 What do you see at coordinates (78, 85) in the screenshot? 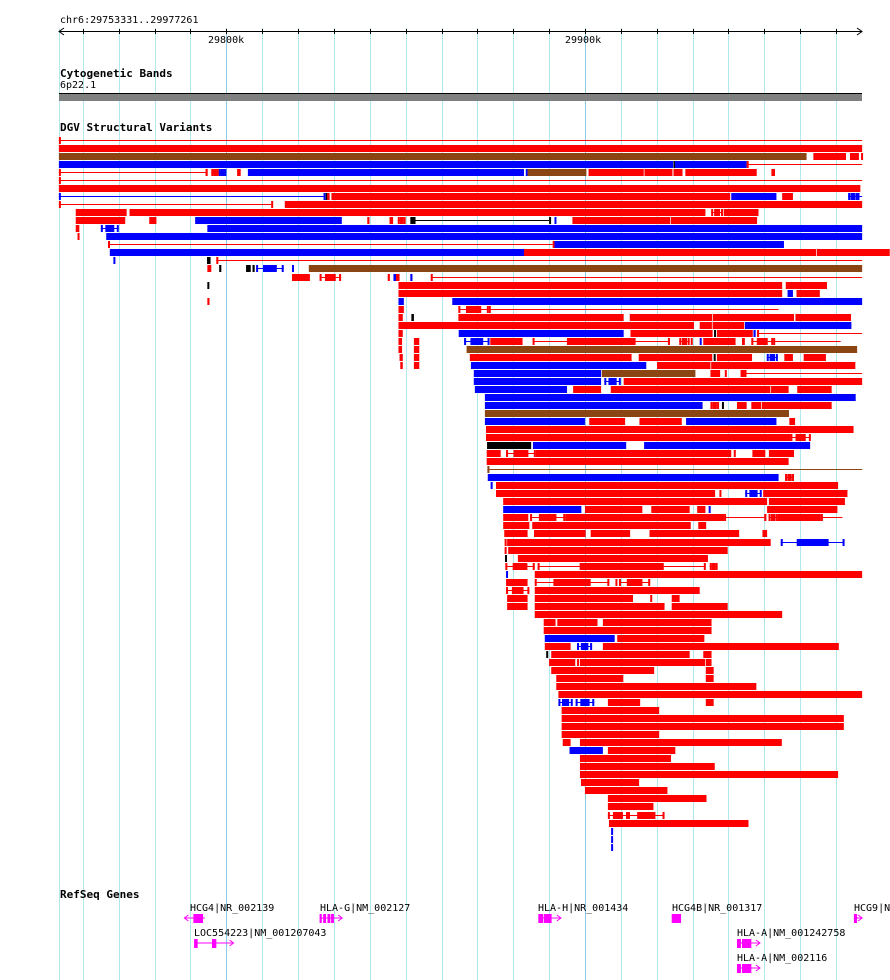
I see `cytoband-label: 6p22.1` at bounding box center [78, 85].